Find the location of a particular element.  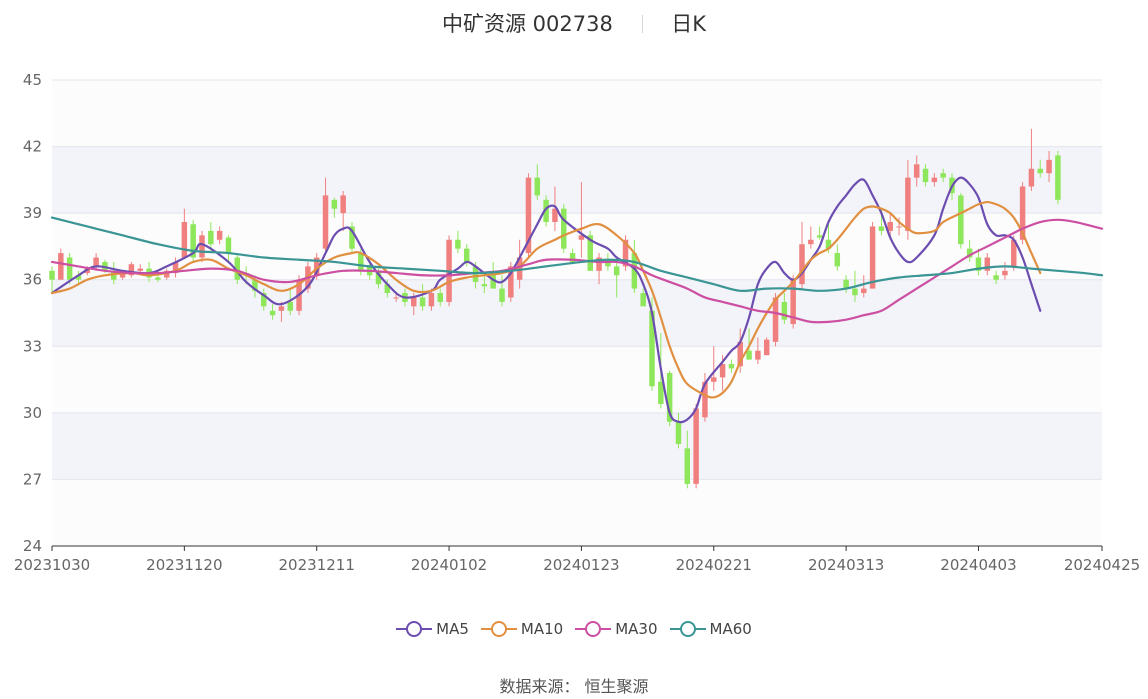

x-tick-label: 20240313 is located at coordinates (846, 565).